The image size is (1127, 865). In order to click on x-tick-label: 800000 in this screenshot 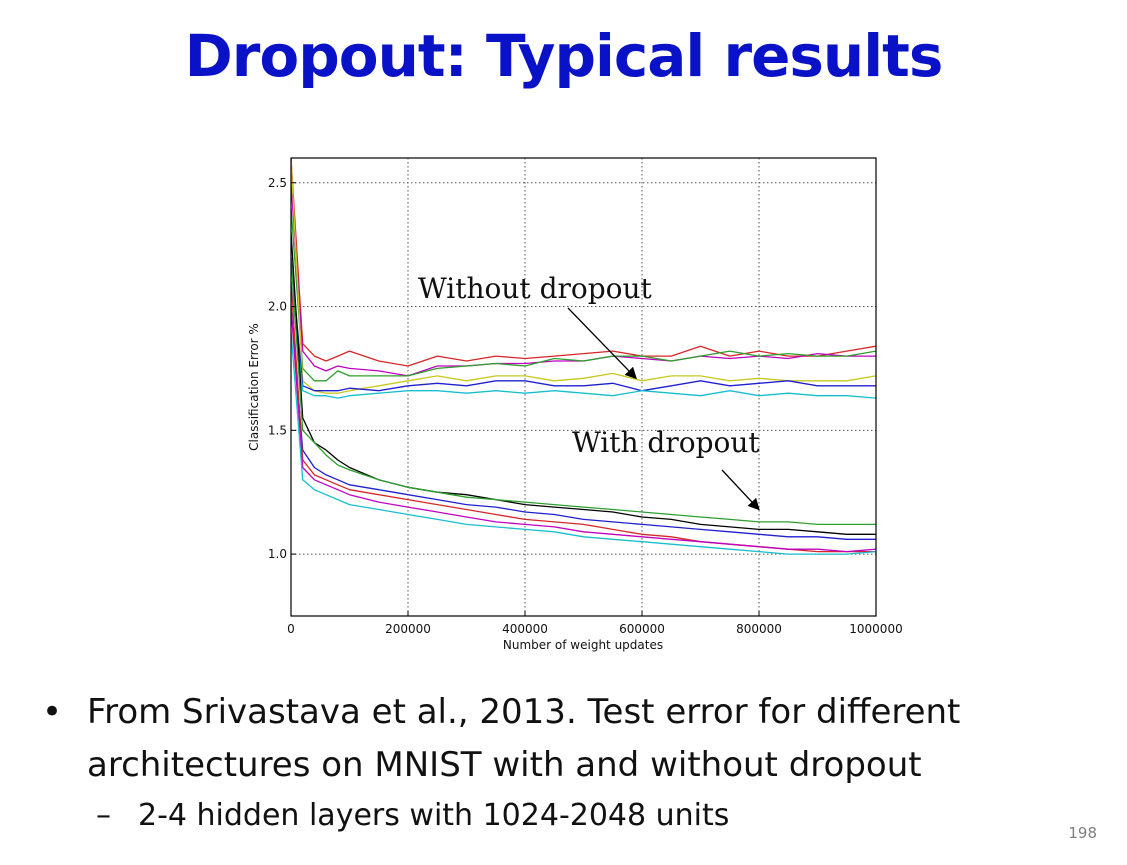, I will do `click(759, 629)`.